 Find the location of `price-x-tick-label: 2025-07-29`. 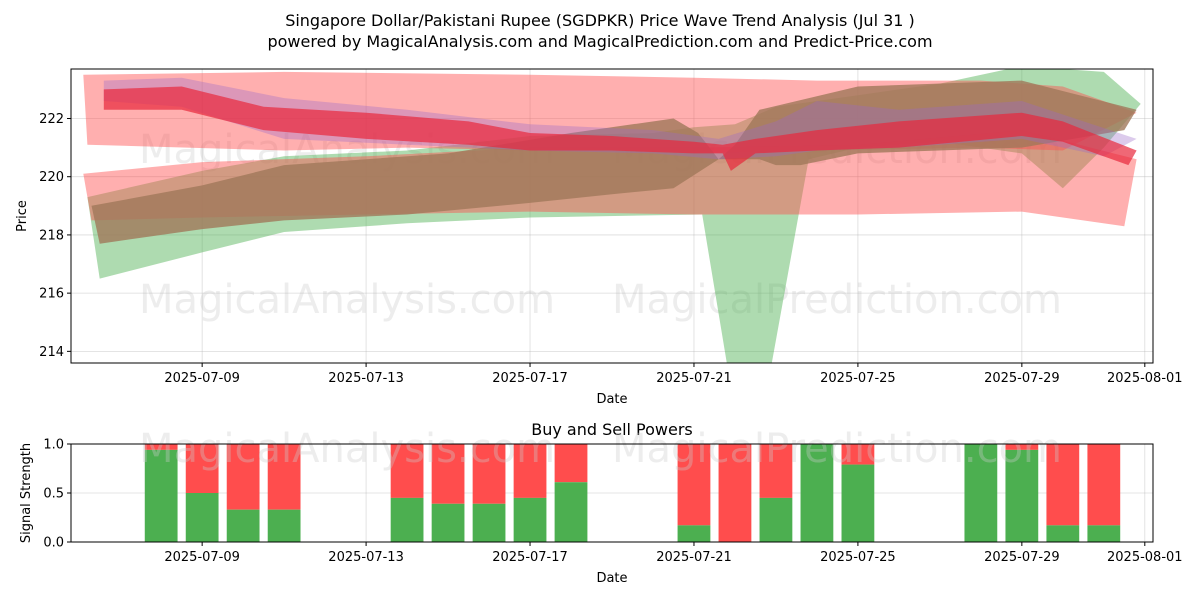

price-x-tick-label: 2025-07-29 is located at coordinates (1022, 378).